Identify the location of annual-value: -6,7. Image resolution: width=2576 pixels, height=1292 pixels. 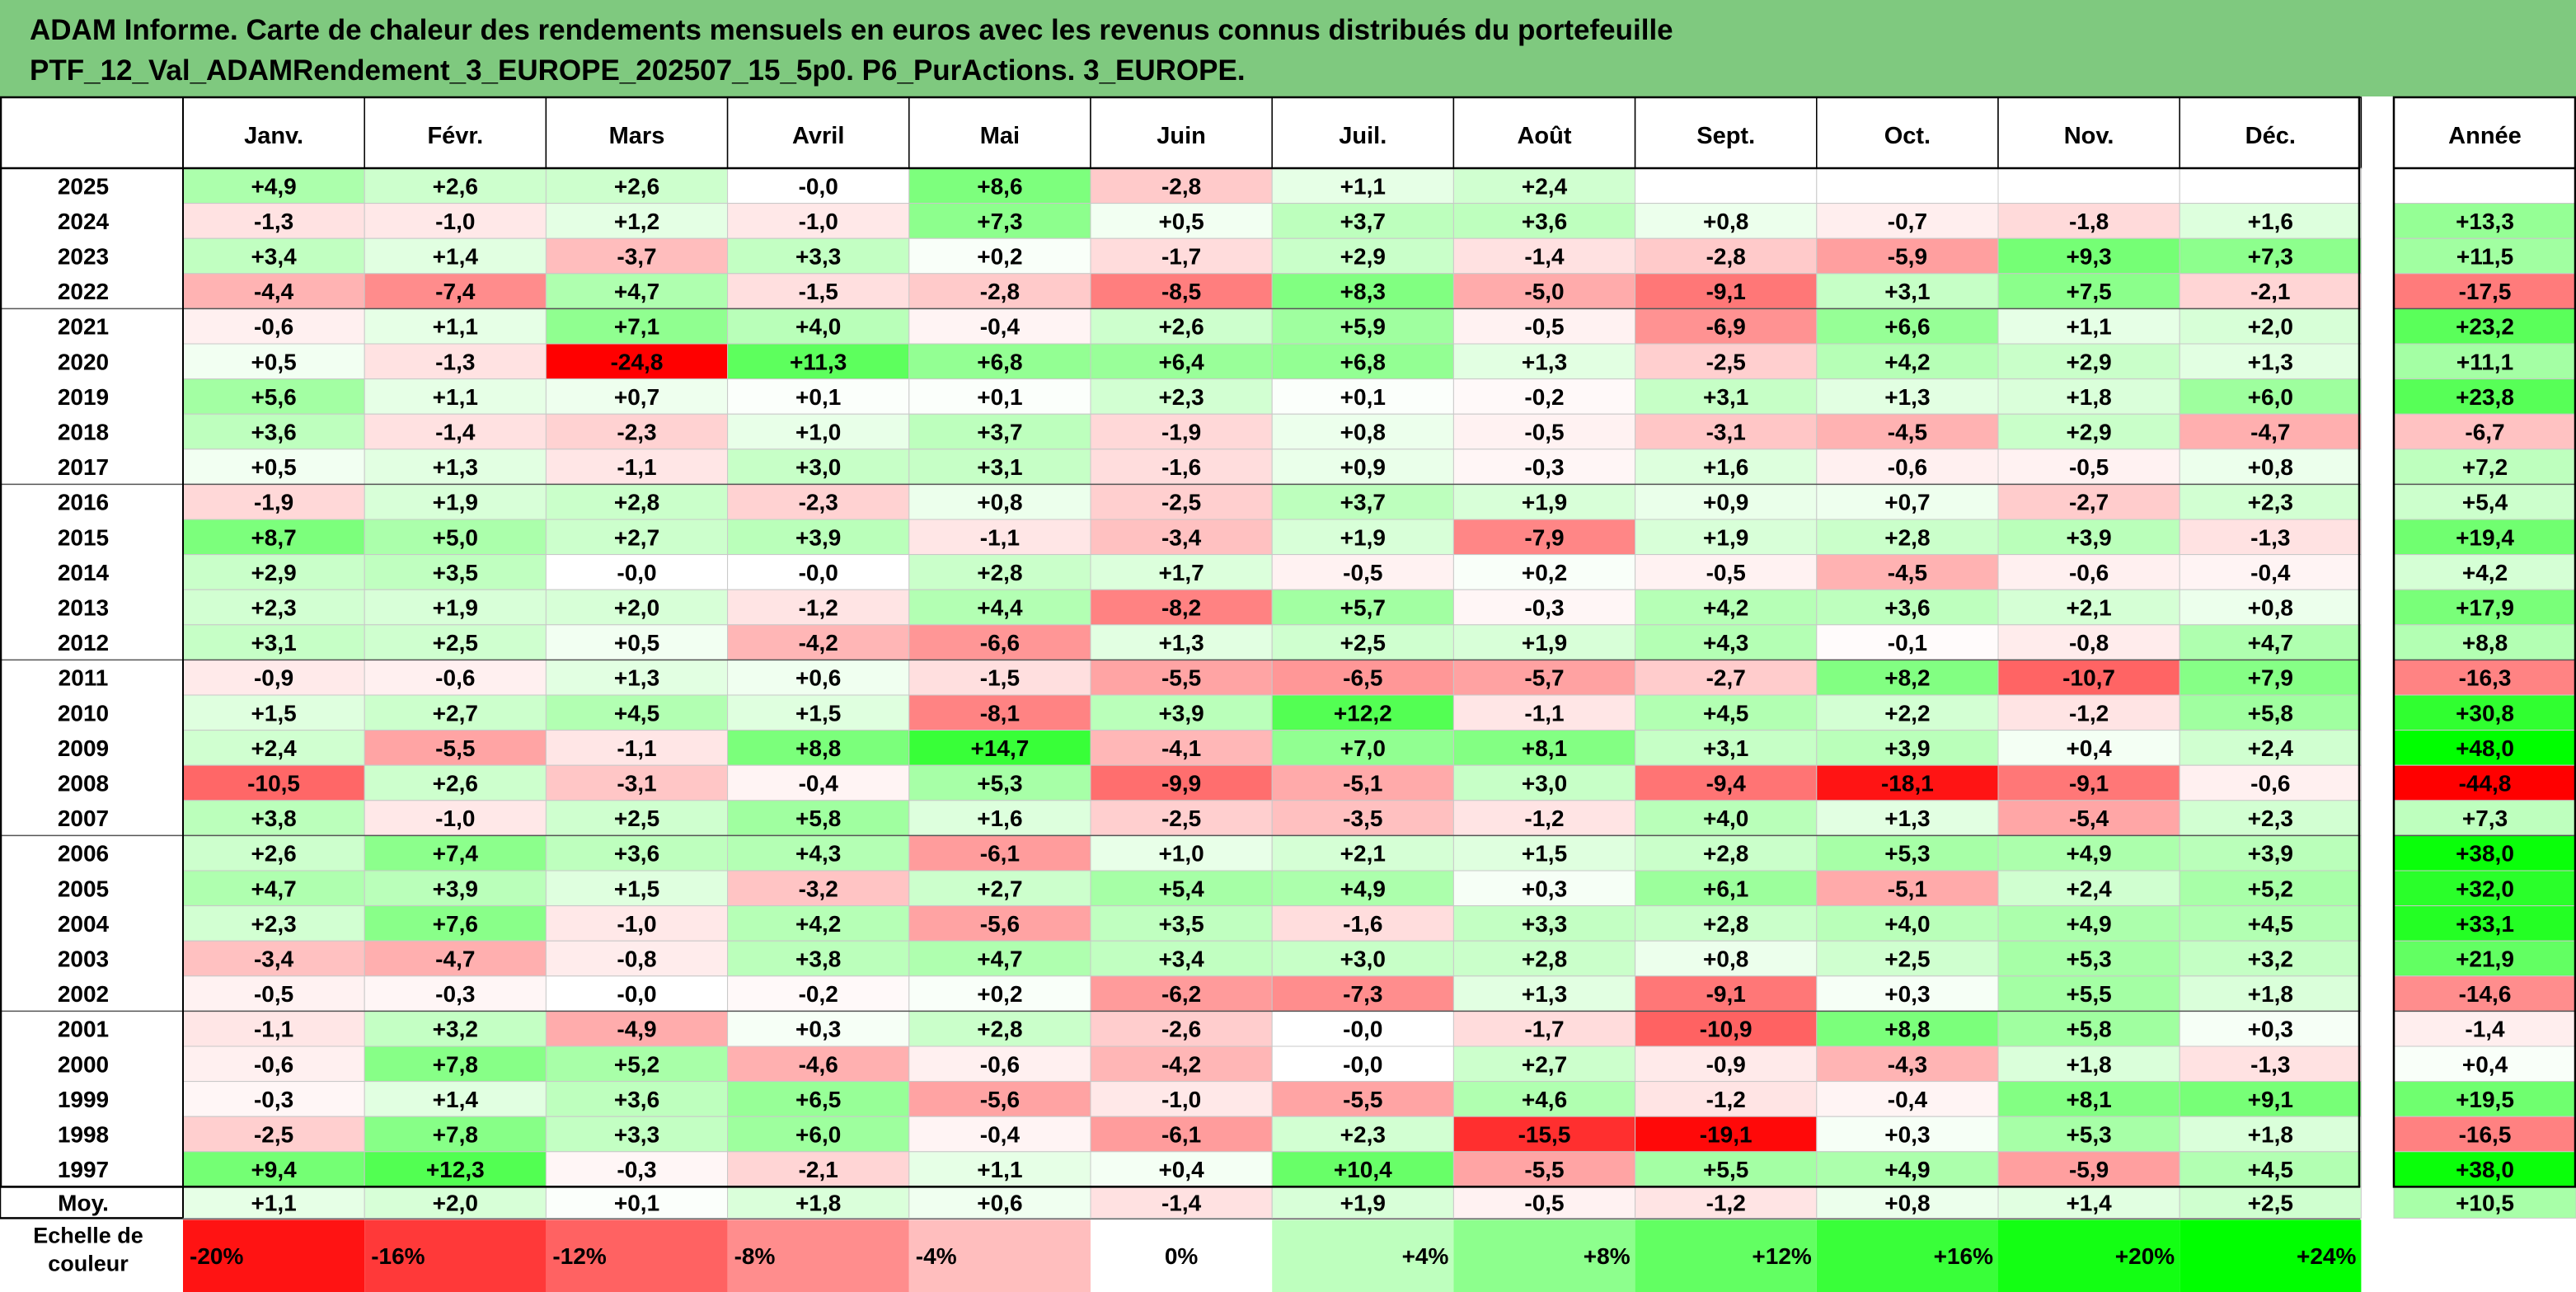
(2484, 432).